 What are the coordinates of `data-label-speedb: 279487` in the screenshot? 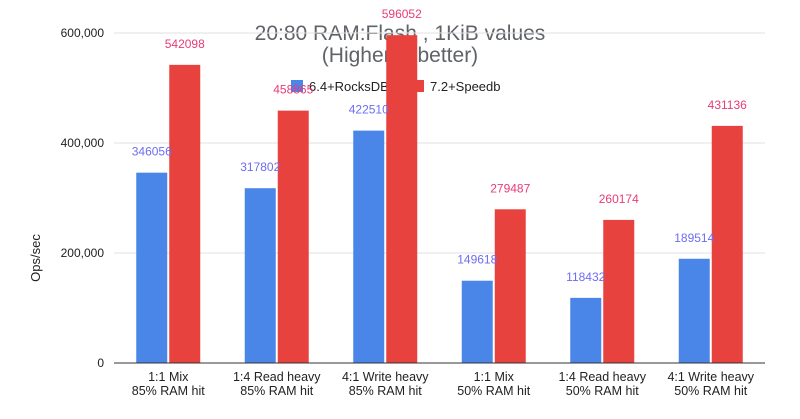 It's located at (510, 188).